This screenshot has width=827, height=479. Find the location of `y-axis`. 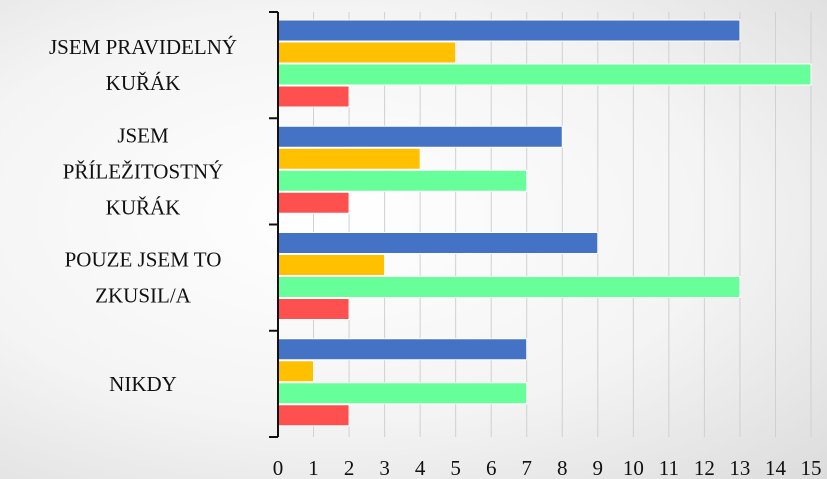

y-axis is located at coordinates (274, 224).